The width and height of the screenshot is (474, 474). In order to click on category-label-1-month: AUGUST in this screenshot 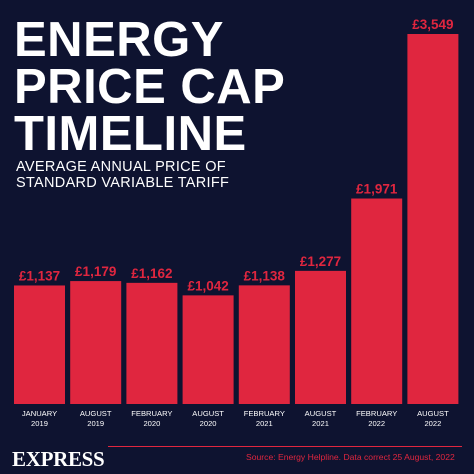, I will do `click(96, 413)`.